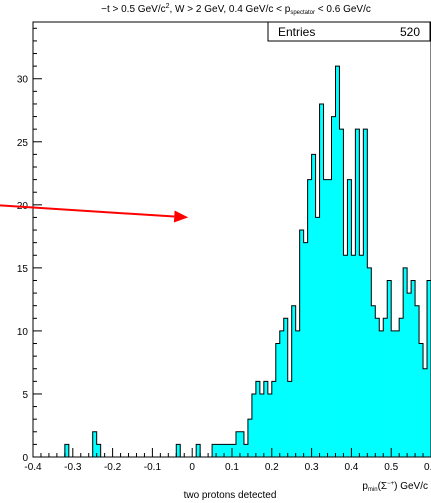  What do you see at coordinates (296, 32) in the screenshot?
I see `stats-label: Entries` at bounding box center [296, 32].